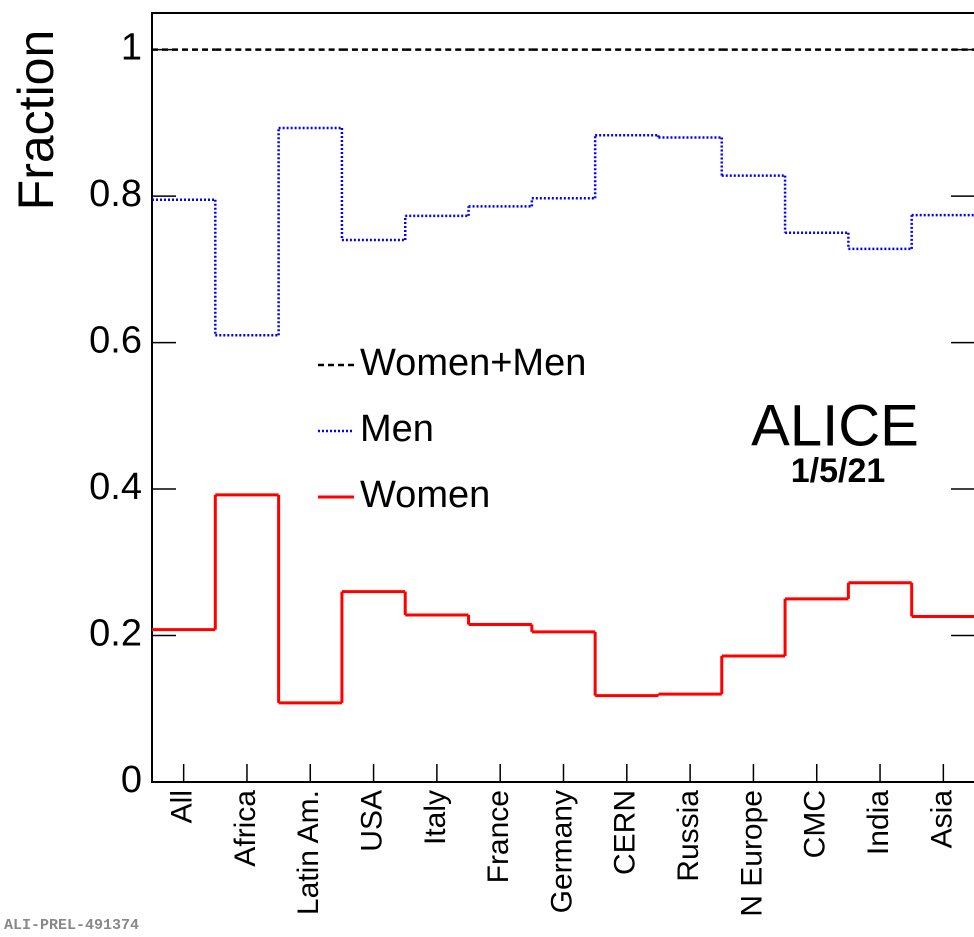 The width and height of the screenshot is (974, 937). What do you see at coordinates (397, 429) in the screenshot?
I see `legend-label: Men` at bounding box center [397, 429].